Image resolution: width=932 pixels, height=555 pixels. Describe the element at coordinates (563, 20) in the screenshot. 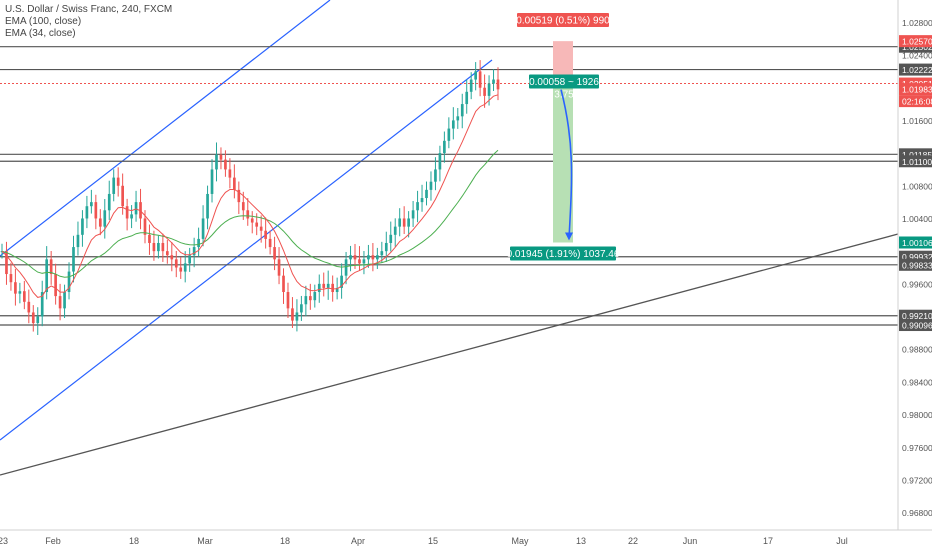

I see `position-stop-label-bg` at that location.